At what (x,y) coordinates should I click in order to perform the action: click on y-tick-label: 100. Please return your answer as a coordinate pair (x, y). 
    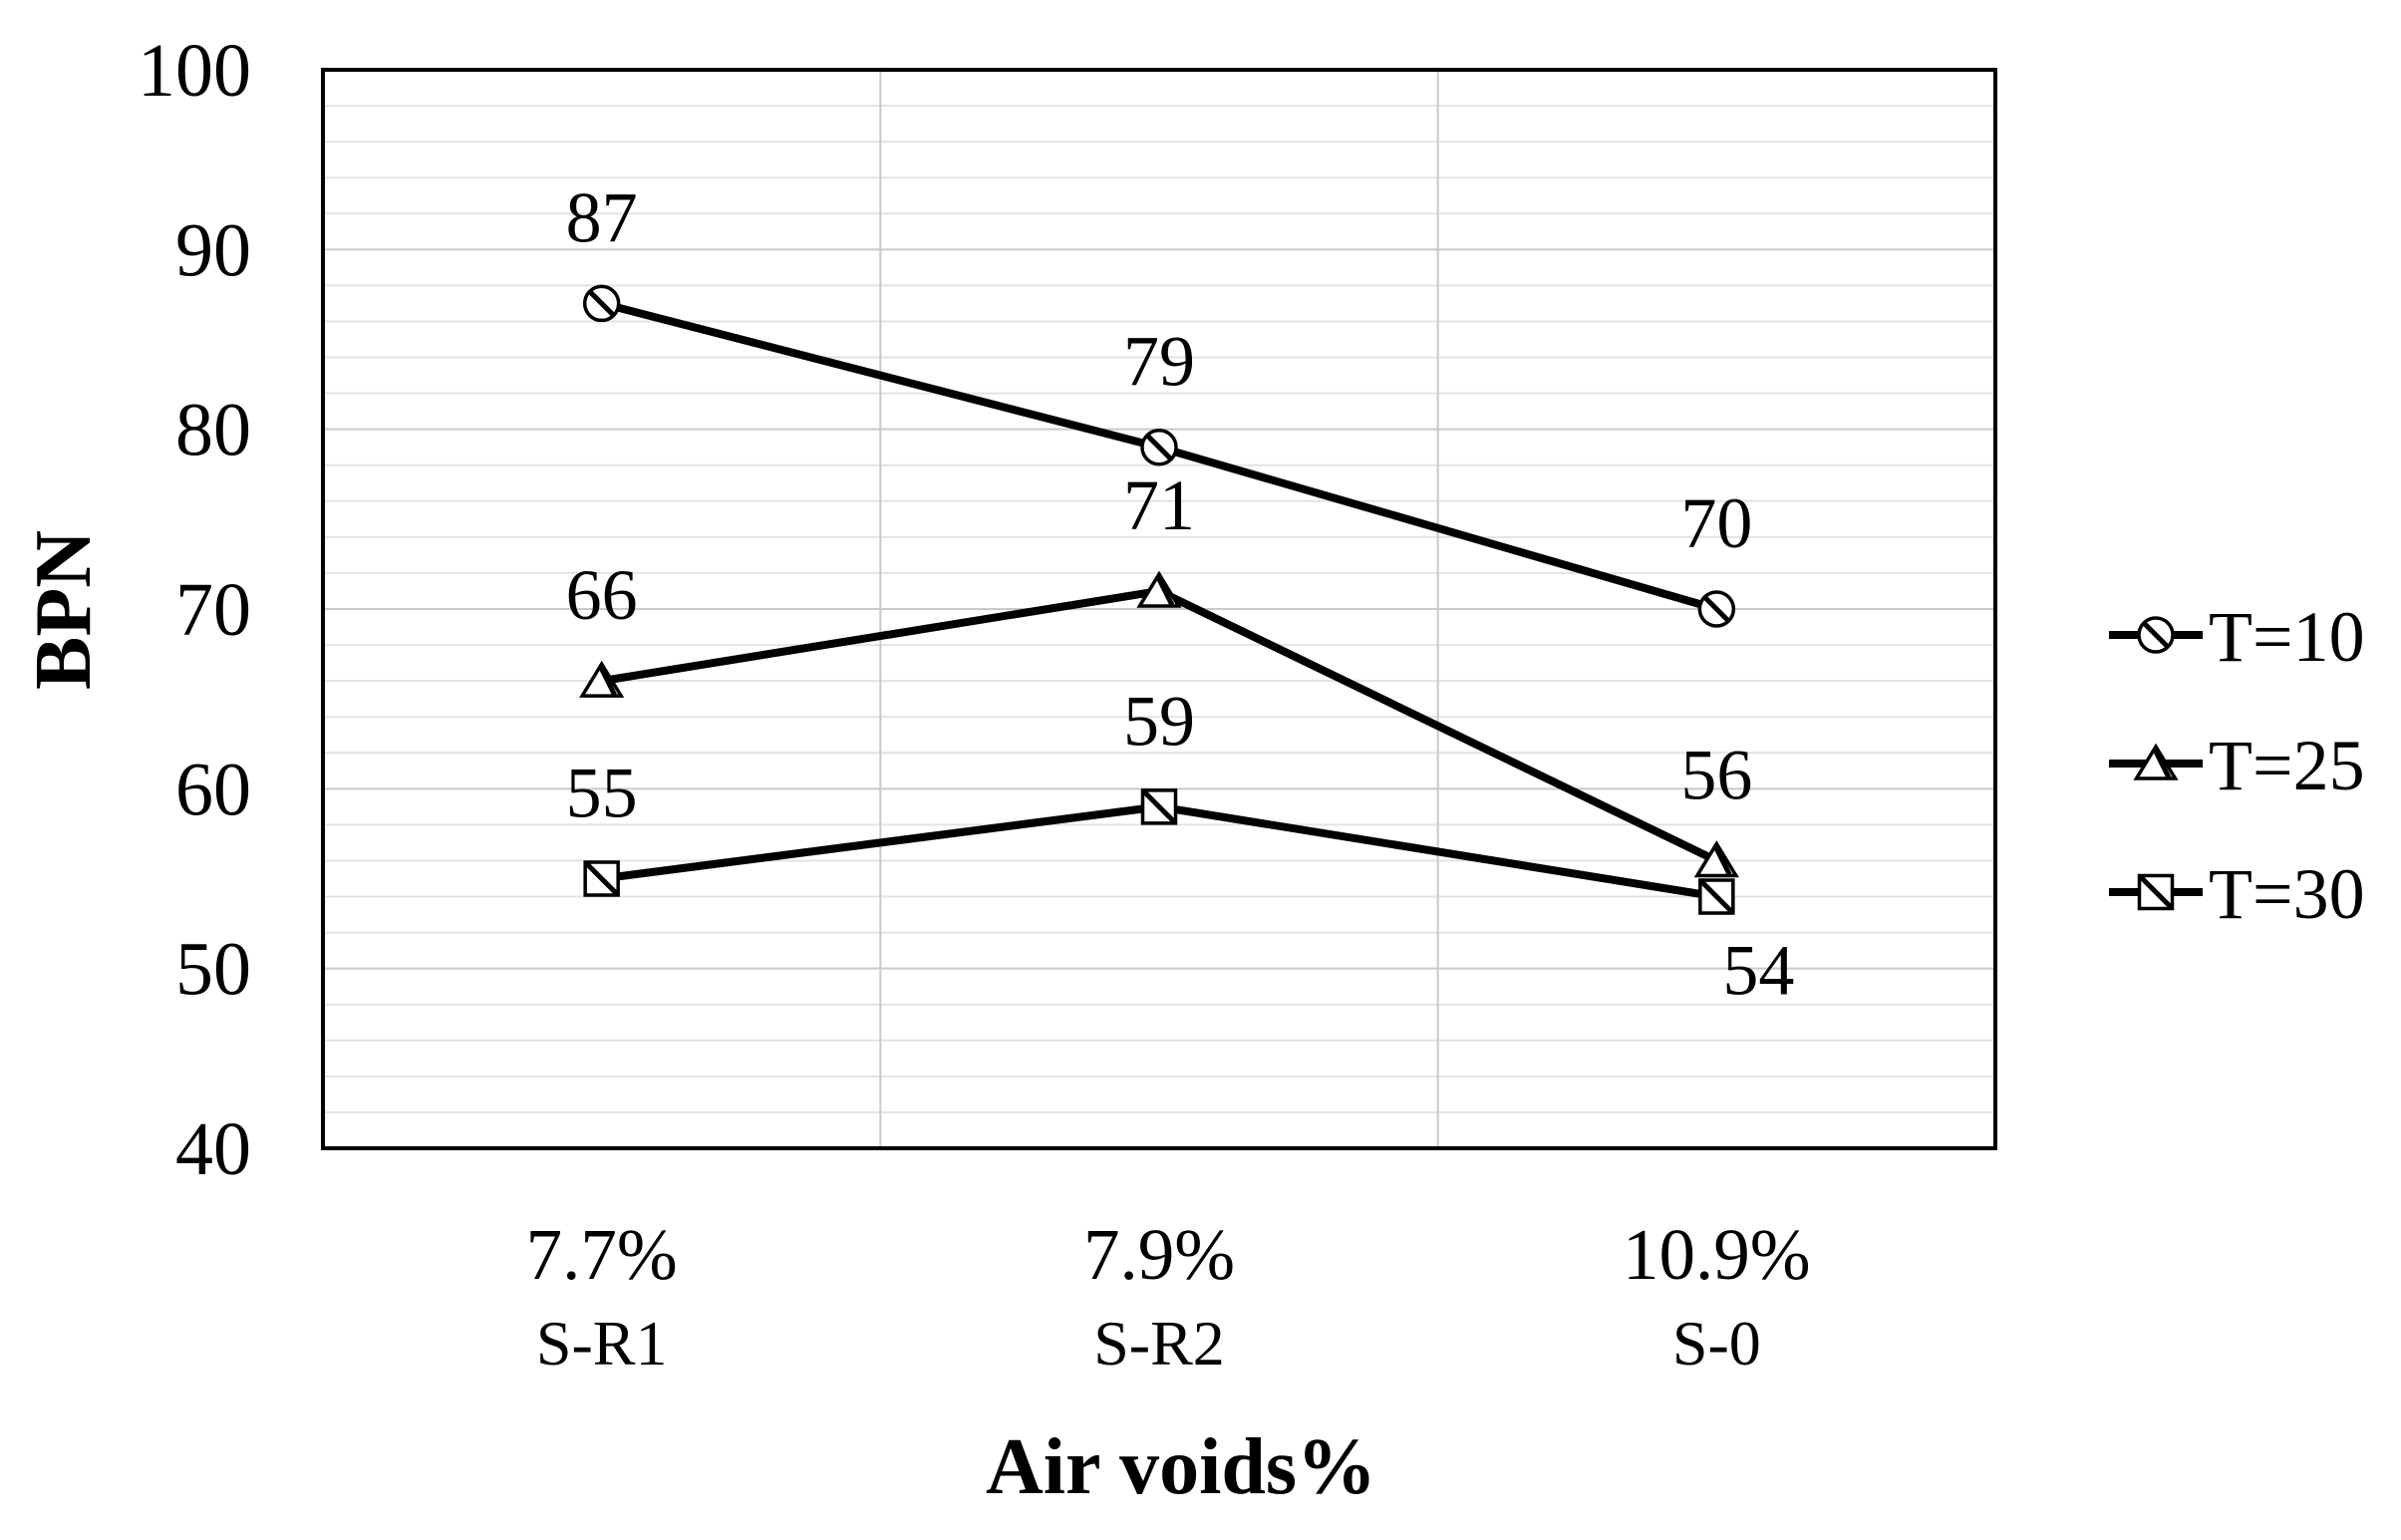
    Looking at the image, I should click on (194, 71).